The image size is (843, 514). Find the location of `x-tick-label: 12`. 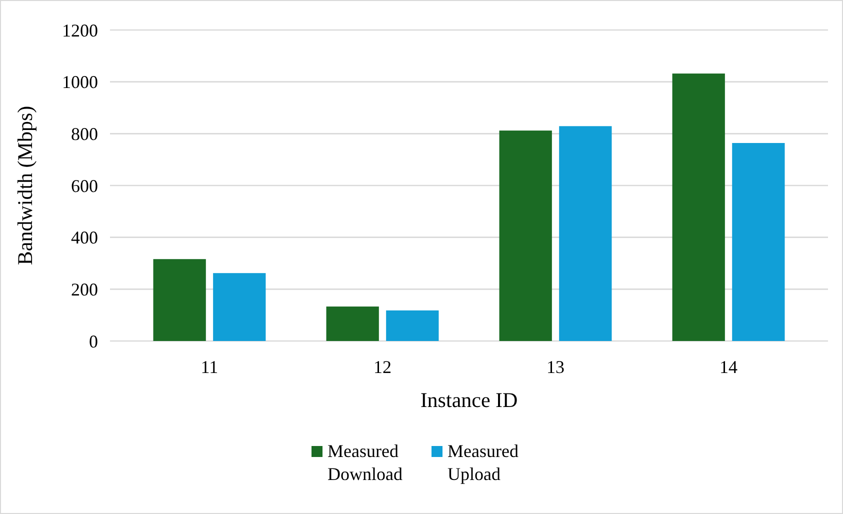

x-tick-label: 12 is located at coordinates (382, 367).